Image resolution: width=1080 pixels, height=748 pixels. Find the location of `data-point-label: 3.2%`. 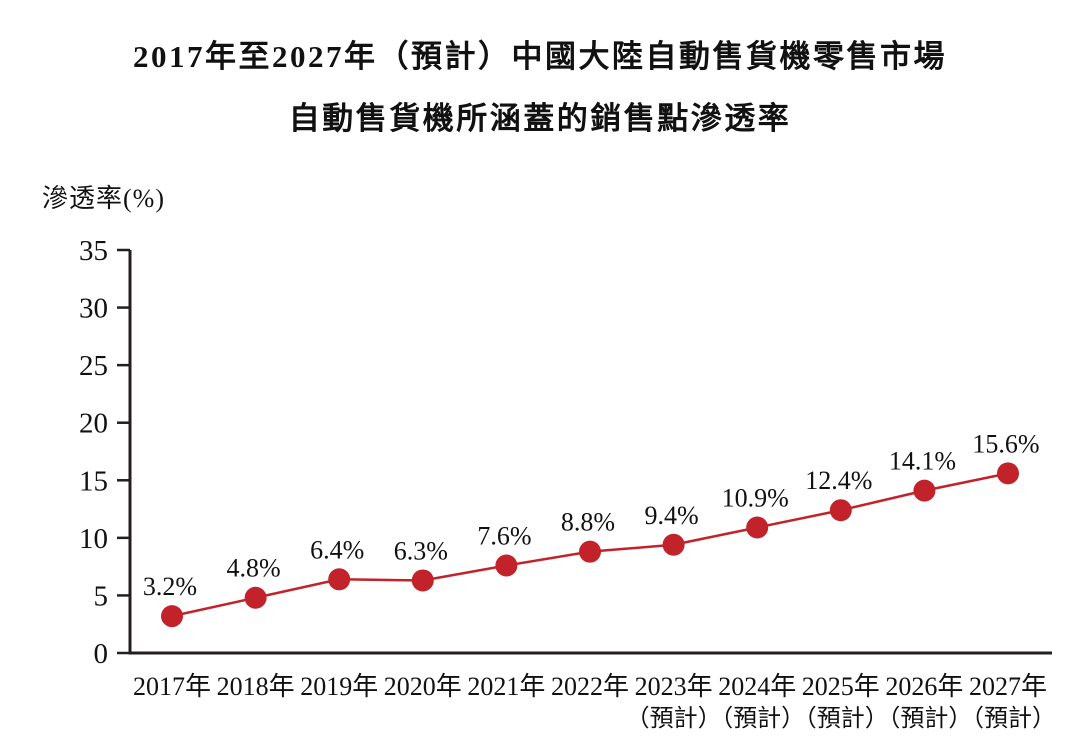

data-point-label: 3.2% is located at coordinates (170, 586).